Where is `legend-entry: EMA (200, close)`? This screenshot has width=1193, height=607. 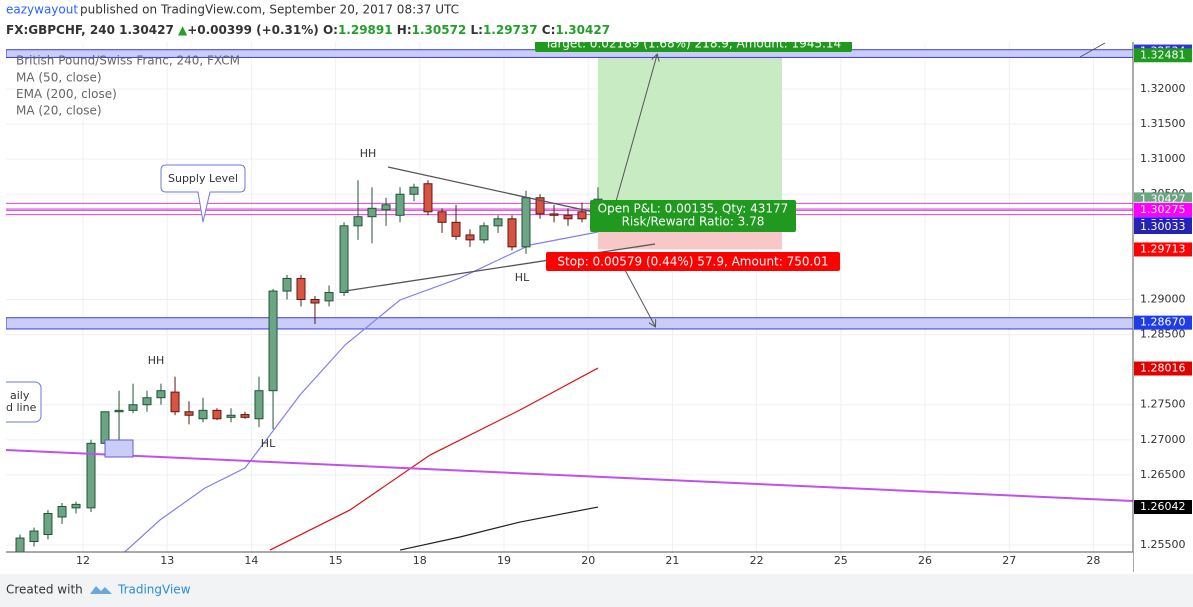 legend-entry: EMA (200, close) is located at coordinates (66, 94).